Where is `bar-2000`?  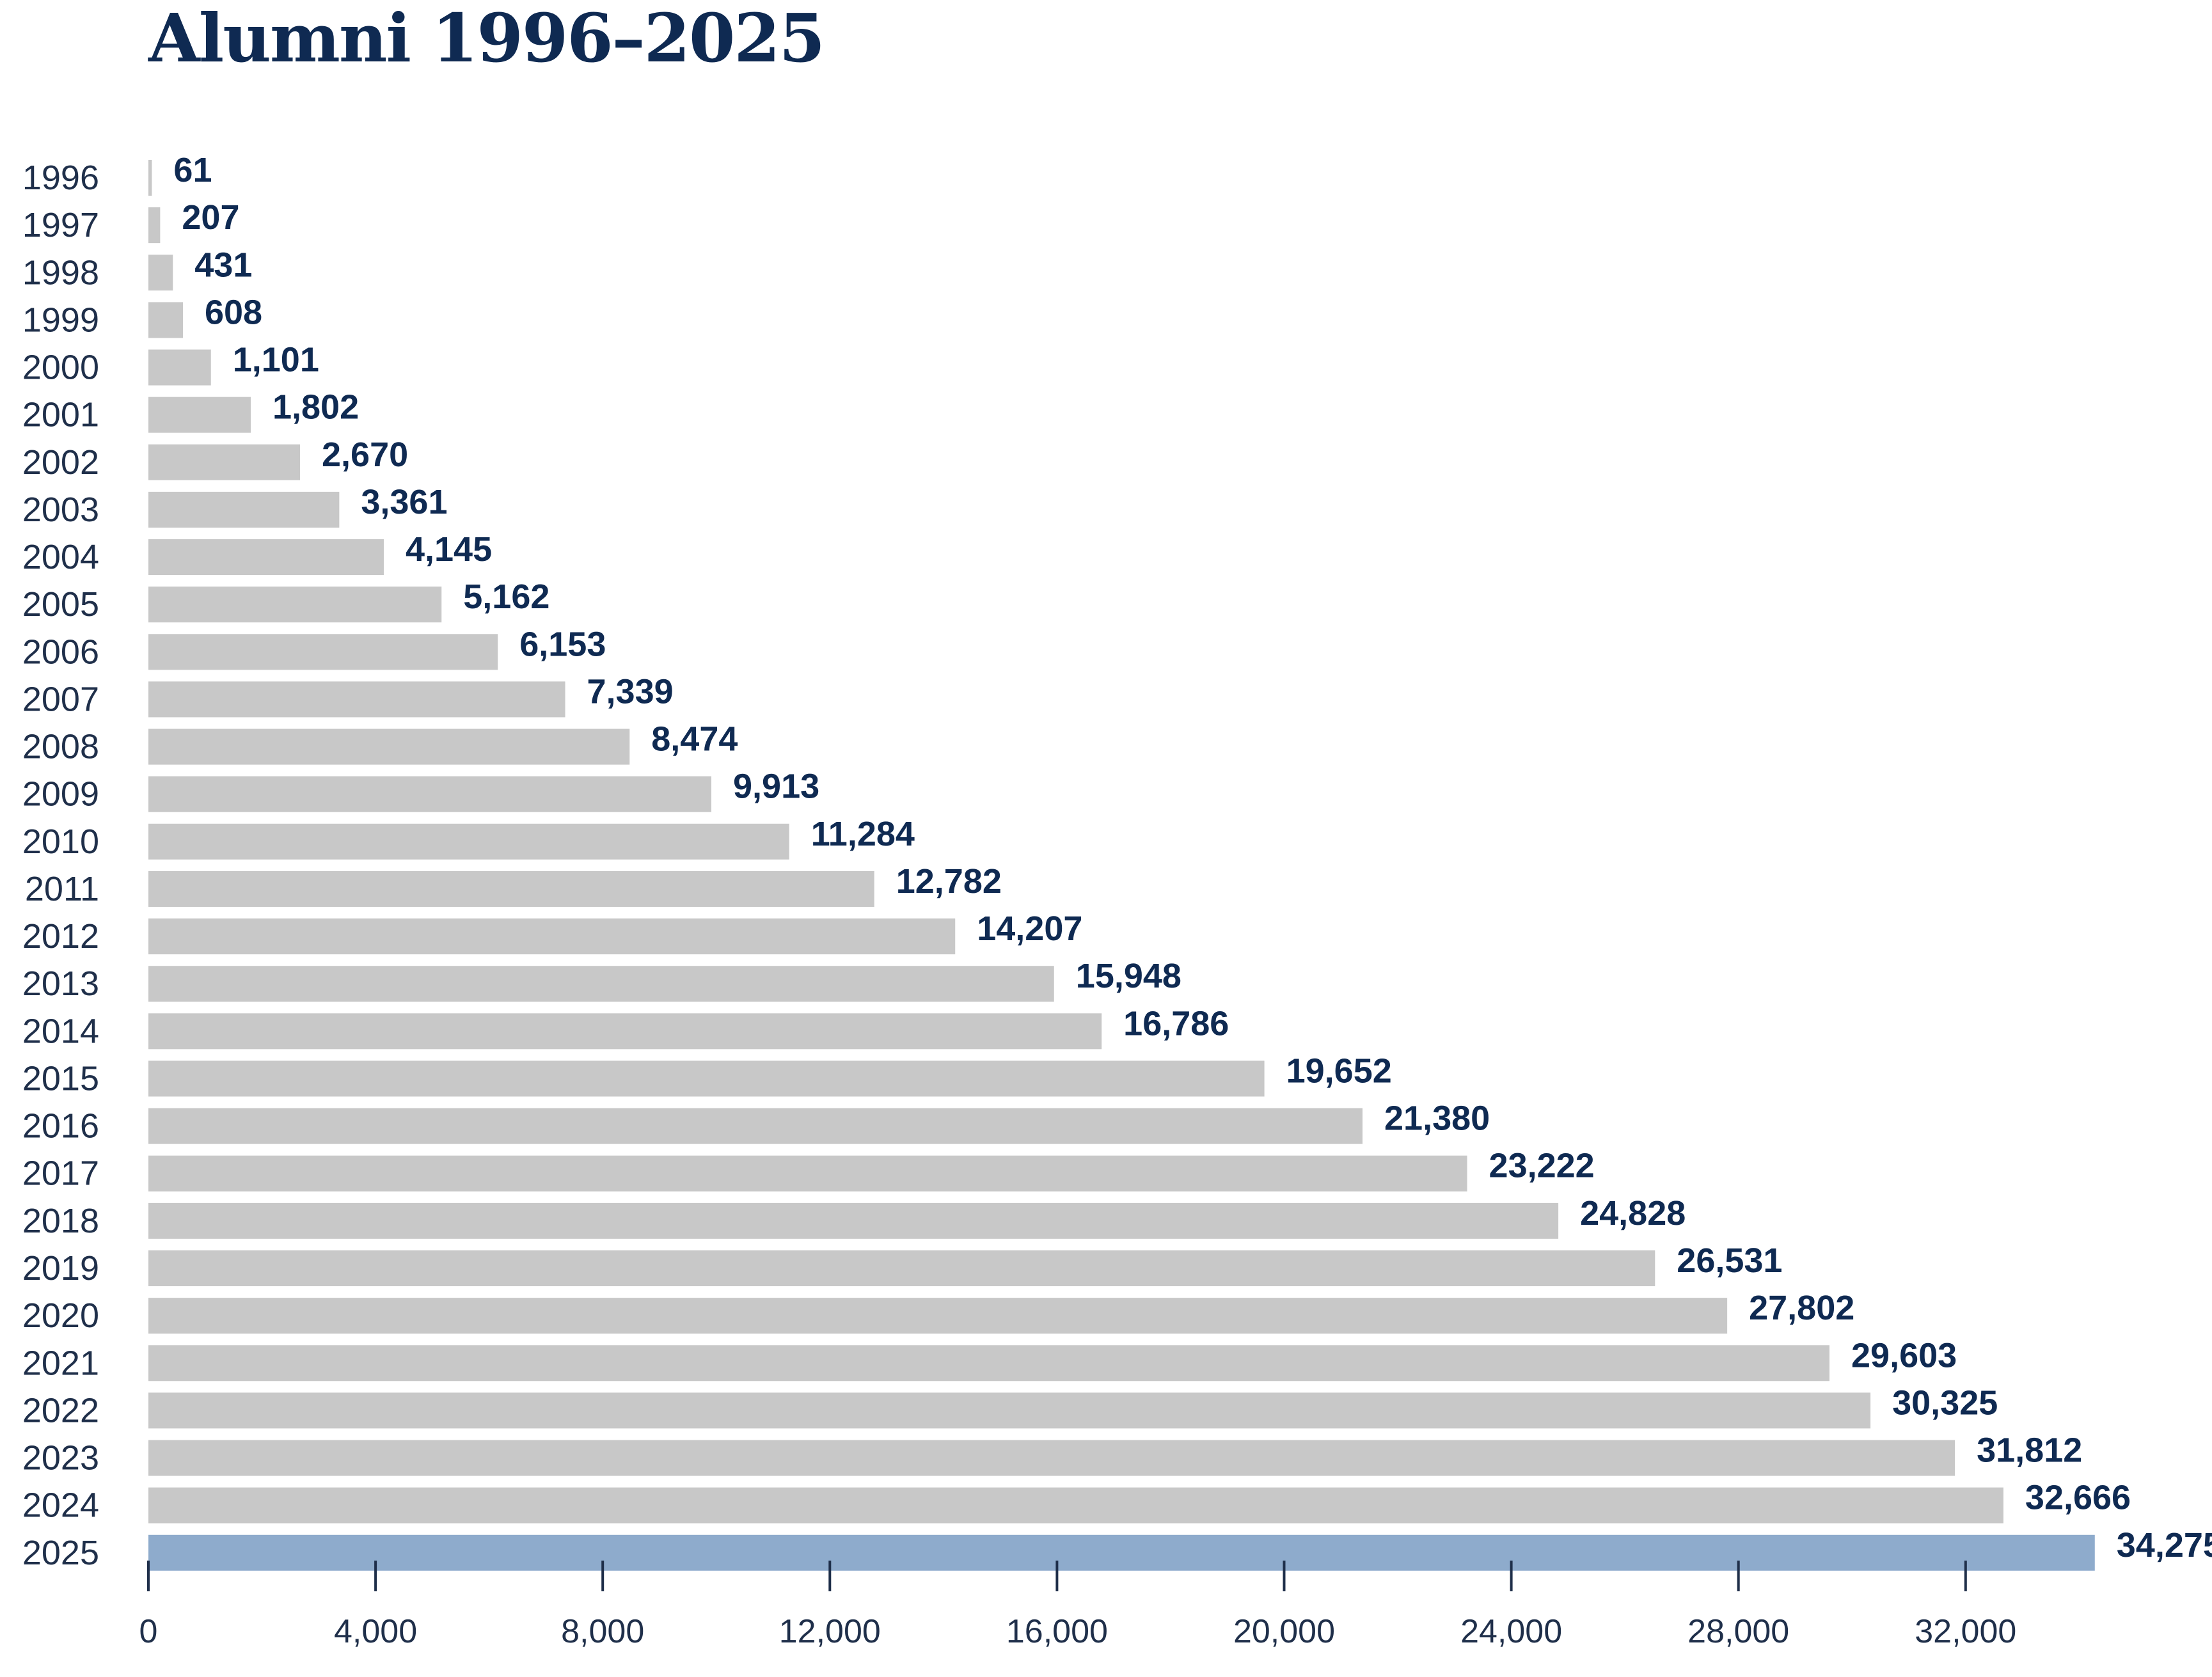
bar-2000 is located at coordinates (179, 367).